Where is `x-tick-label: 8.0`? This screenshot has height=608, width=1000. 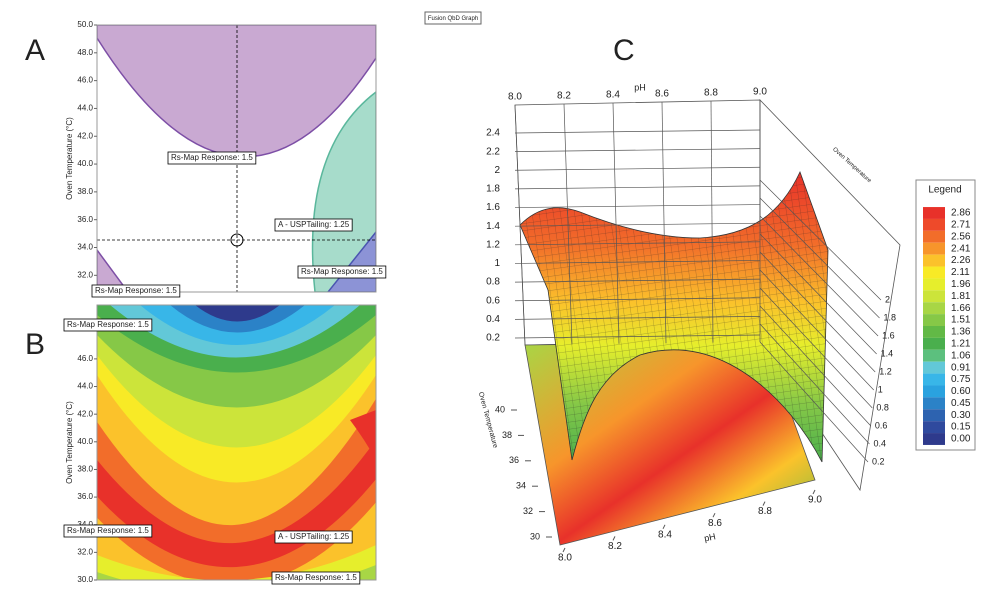 x-tick-label: 8.0 is located at coordinates (515, 97).